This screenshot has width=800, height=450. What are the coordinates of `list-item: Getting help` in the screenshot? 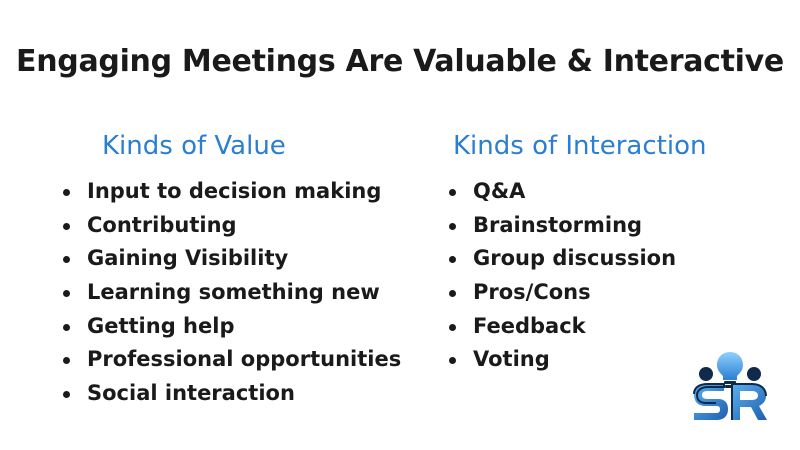 It's located at (231, 327).